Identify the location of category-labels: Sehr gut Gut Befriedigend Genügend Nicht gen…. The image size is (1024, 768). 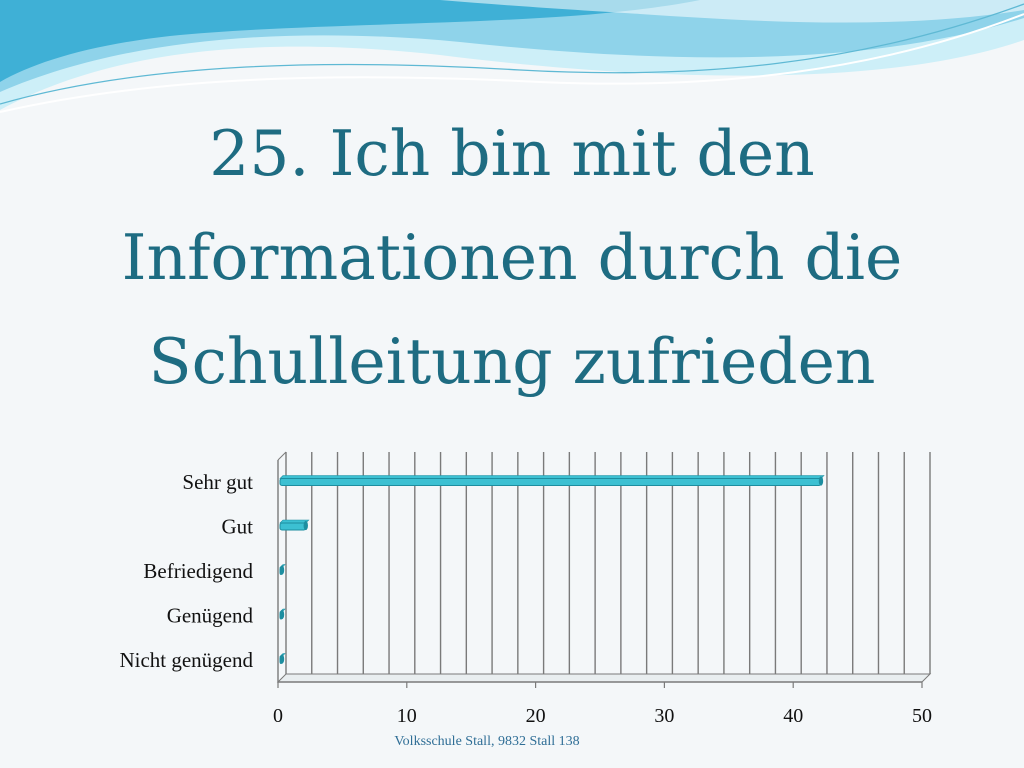
(186, 571).